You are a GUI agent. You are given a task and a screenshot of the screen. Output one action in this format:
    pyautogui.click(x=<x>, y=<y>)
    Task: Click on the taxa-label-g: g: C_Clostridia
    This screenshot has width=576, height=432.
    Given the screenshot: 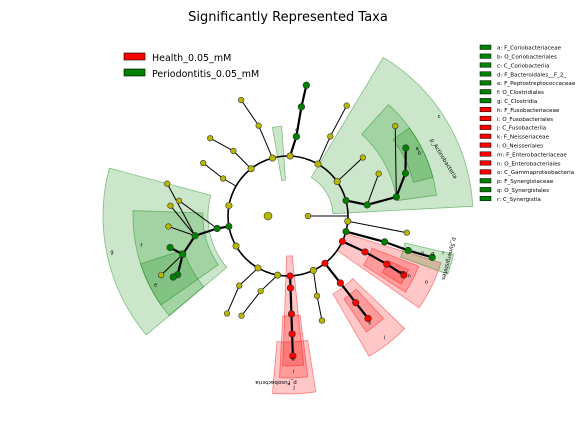 What is the action you would take?
    pyautogui.click(x=517, y=102)
    